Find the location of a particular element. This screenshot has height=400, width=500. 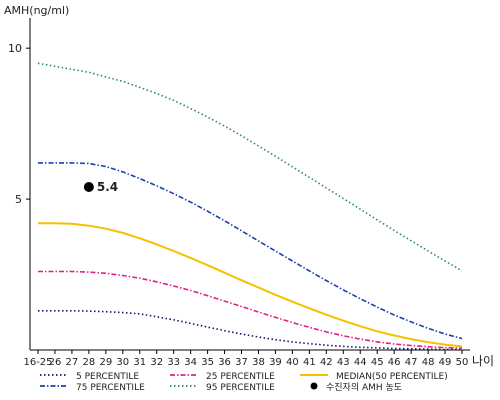

legend-label: 95 PERCENTILE is located at coordinates (240, 388).